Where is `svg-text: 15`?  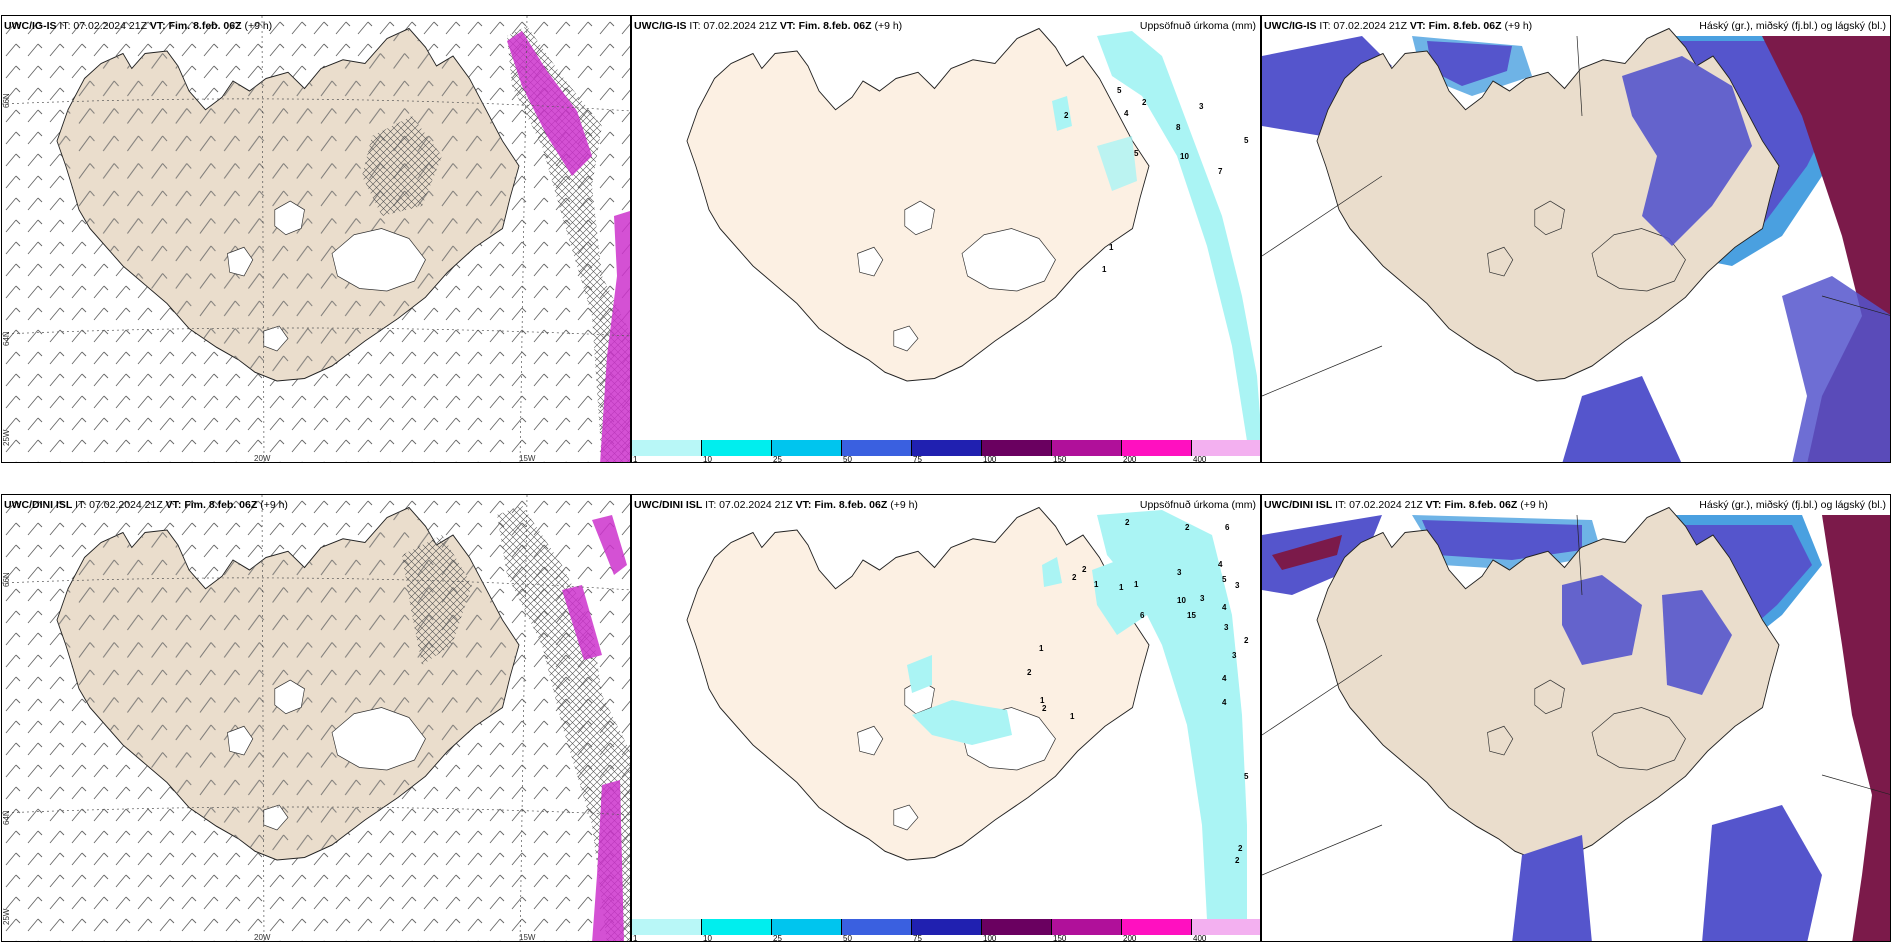 svg-text: 15 is located at coordinates (1191, 615).